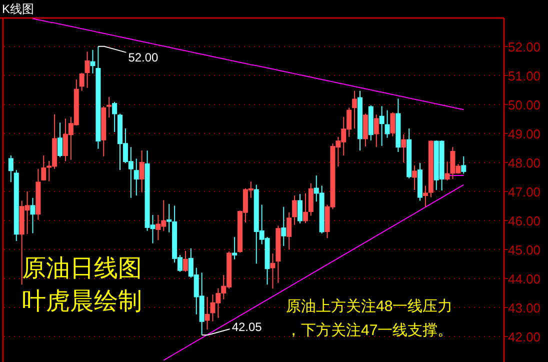 The image size is (548, 362). Describe the element at coordinates (524, 46) in the screenshot. I see `y-tick-label: 52.00` at that location.